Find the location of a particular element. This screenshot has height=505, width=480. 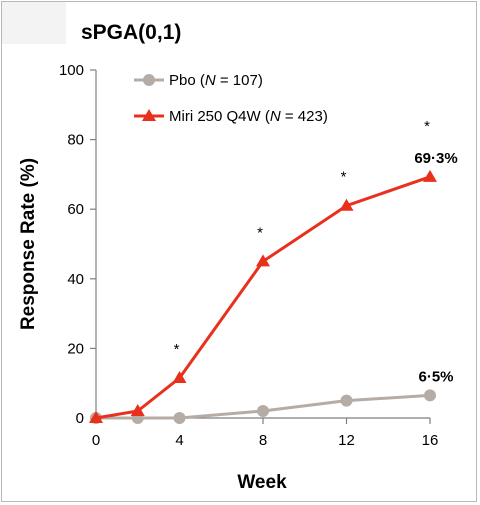

y-tick-label: 20 is located at coordinates (75, 348).